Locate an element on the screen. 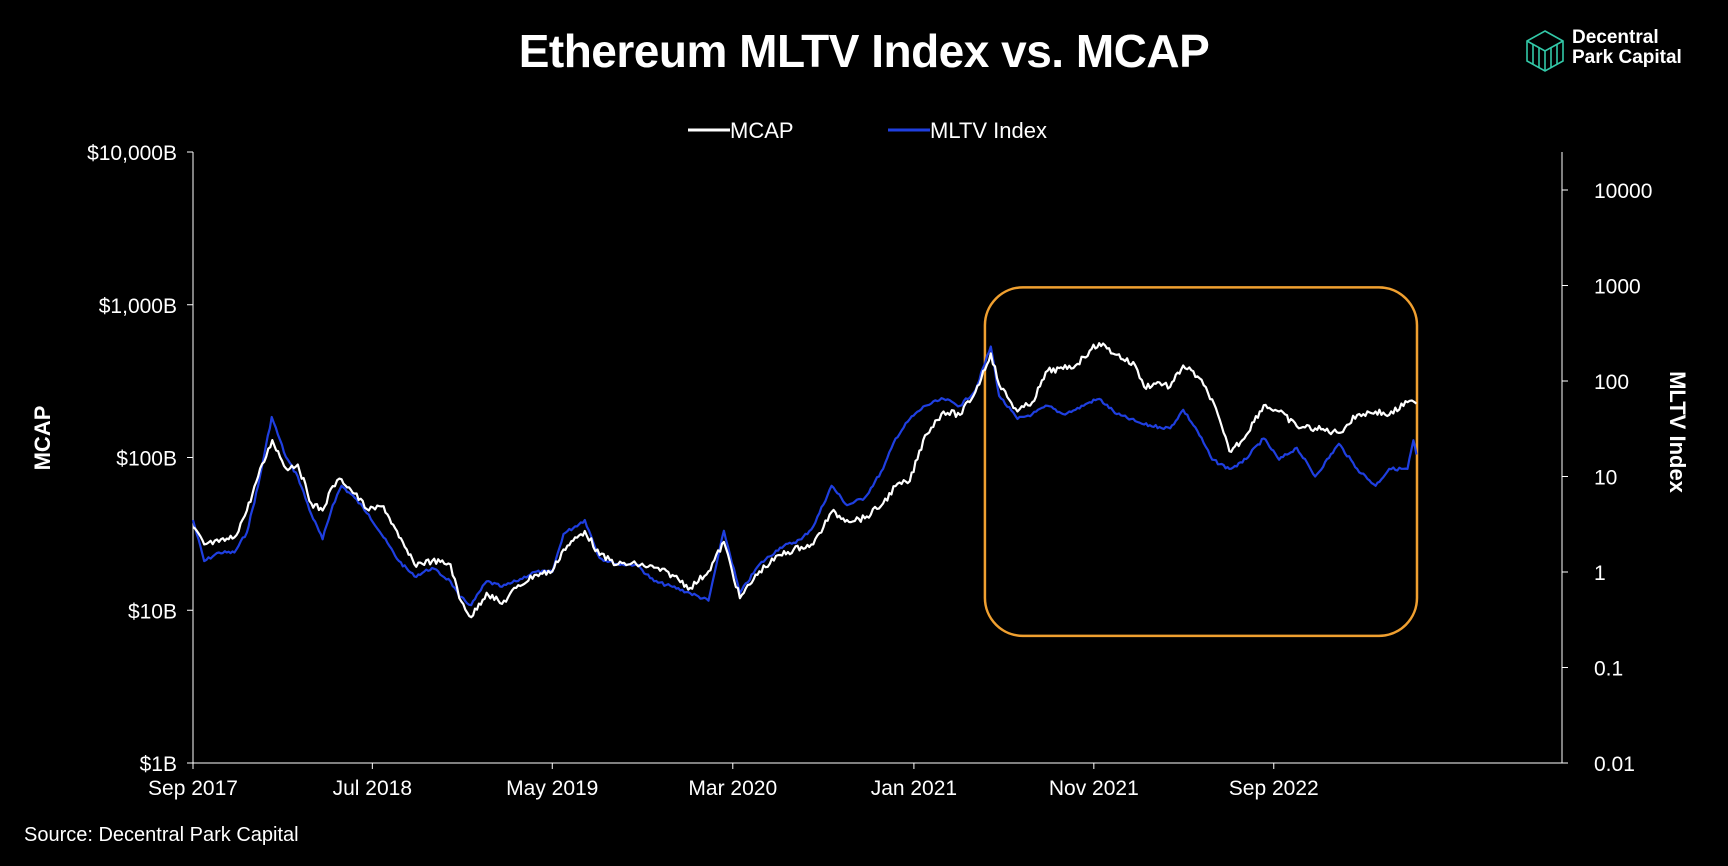 Image resolution: width=1728 pixels, height=866 pixels. x-tick-label: Nov 2021 is located at coordinates (1094, 788).